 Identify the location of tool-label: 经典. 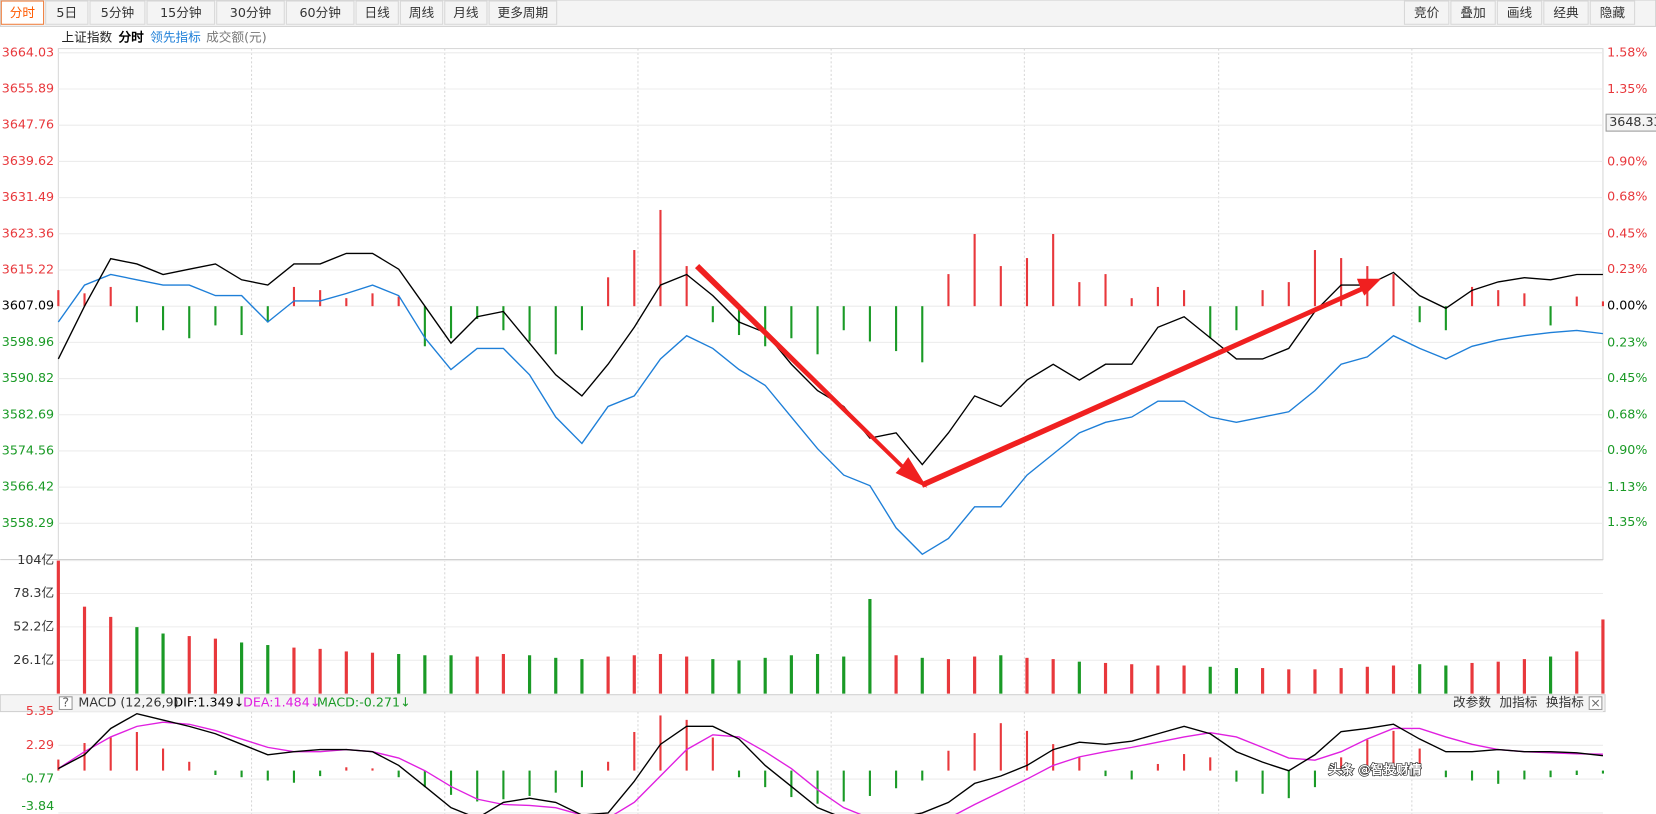
(1566, 12).